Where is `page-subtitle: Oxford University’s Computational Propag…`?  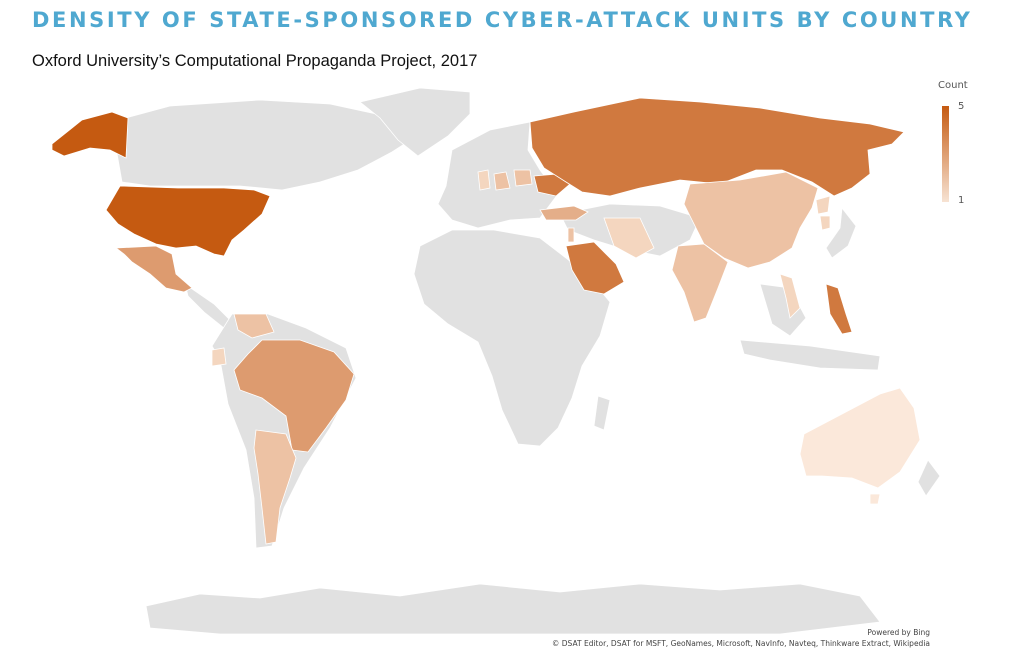 page-subtitle: Oxford University’s Computational Propag… is located at coordinates (255, 61).